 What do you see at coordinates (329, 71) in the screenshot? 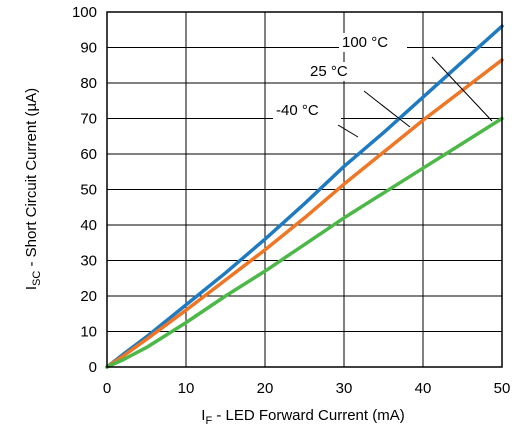
I see `series-callout-label: 25 °C` at bounding box center [329, 71].